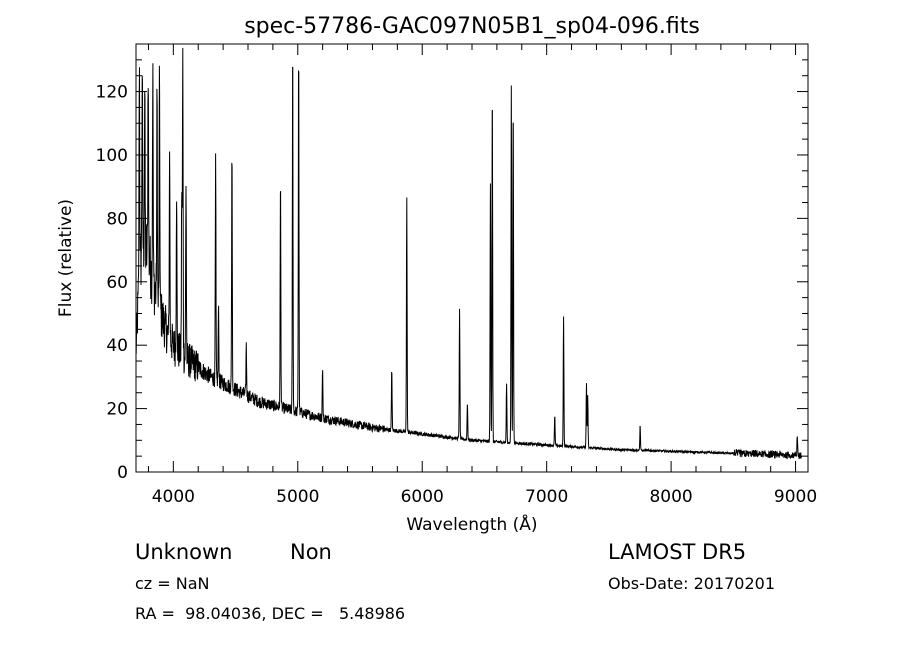 The image size is (900, 649). What do you see at coordinates (471, 524) in the screenshot?
I see `x-axis-label: Wavelength (Å)` at bounding box center [471, 524].